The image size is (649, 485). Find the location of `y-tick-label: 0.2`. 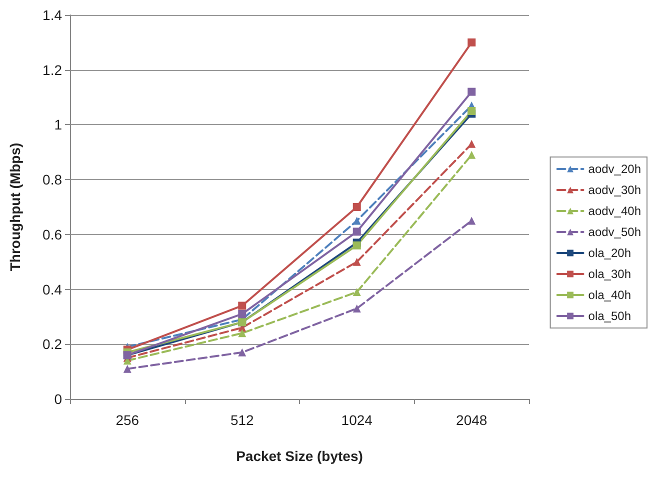

y-tick-label: 0.2 is located at coordinates (52, 344).